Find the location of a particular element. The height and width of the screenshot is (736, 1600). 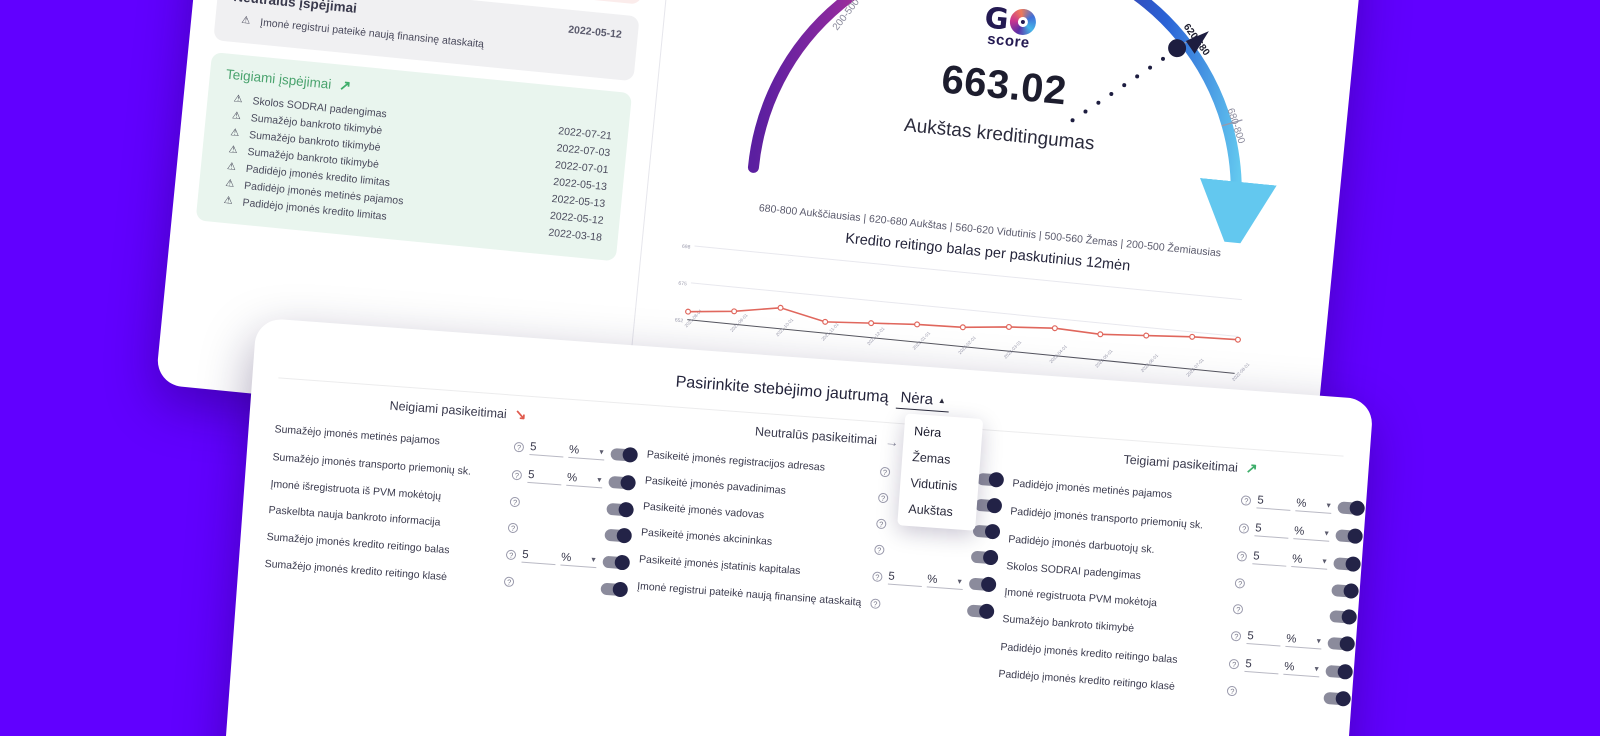

sensitivity-select: Nėra ▲ is located at coordinates (923, 400).